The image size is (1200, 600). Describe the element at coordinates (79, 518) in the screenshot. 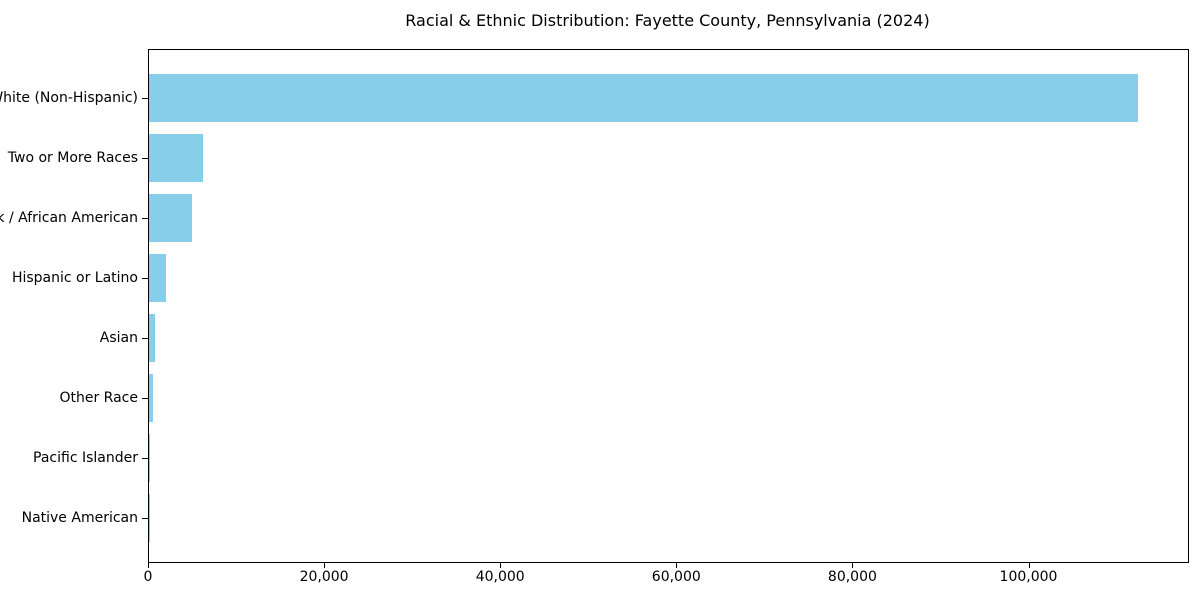

I see `category-label: Native American` at that location.